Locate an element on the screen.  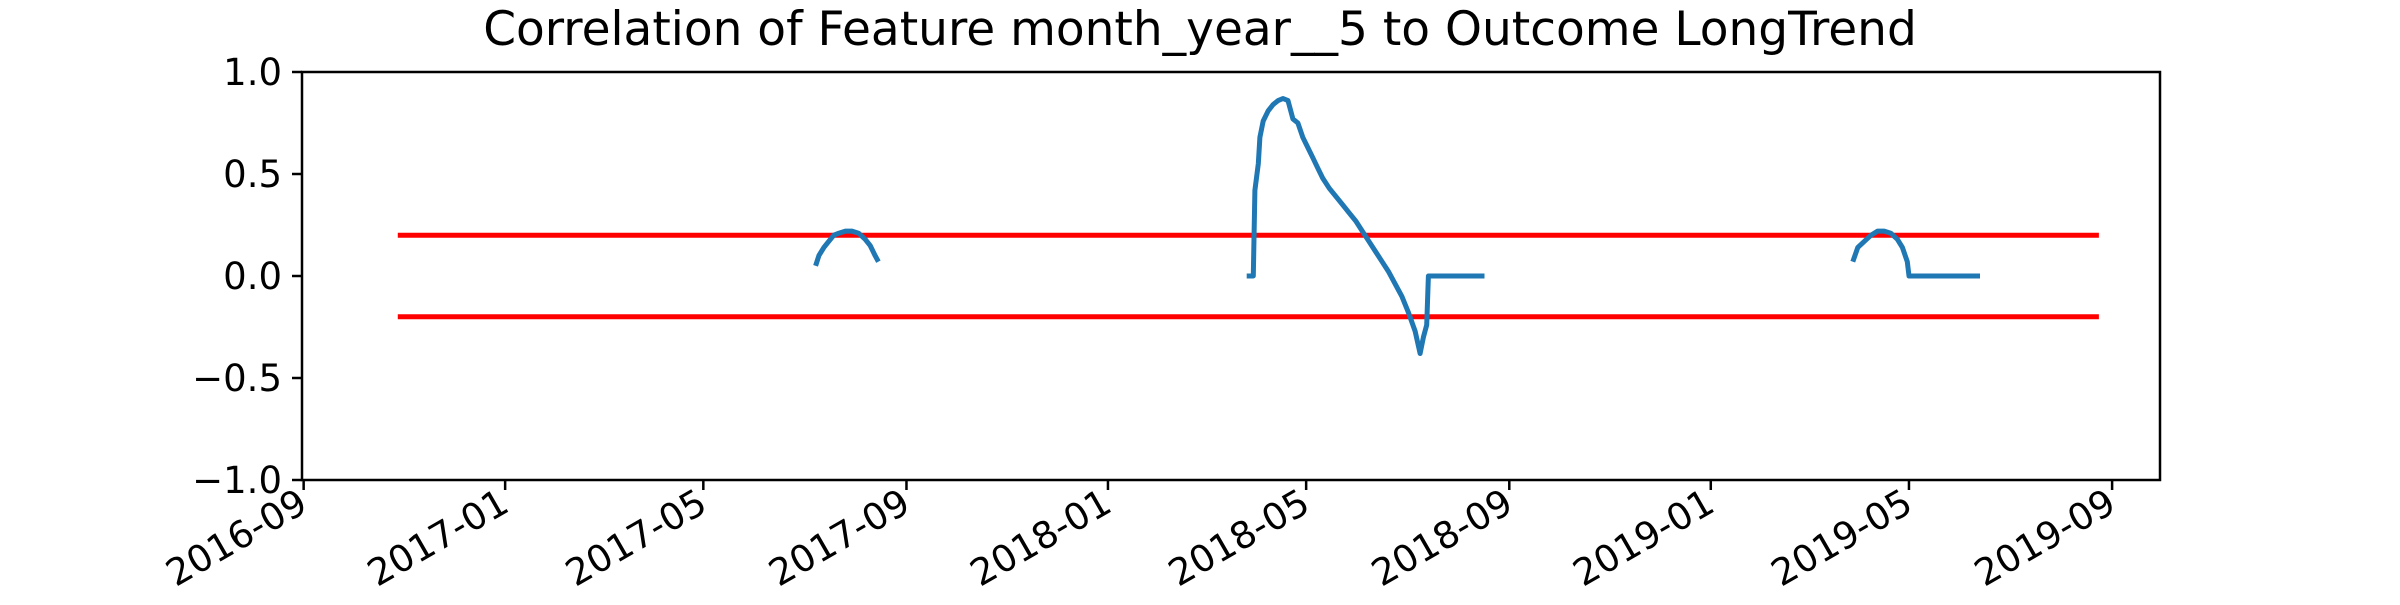
x-tick-label: 2019-09 is located at coordinates (2044, 538).